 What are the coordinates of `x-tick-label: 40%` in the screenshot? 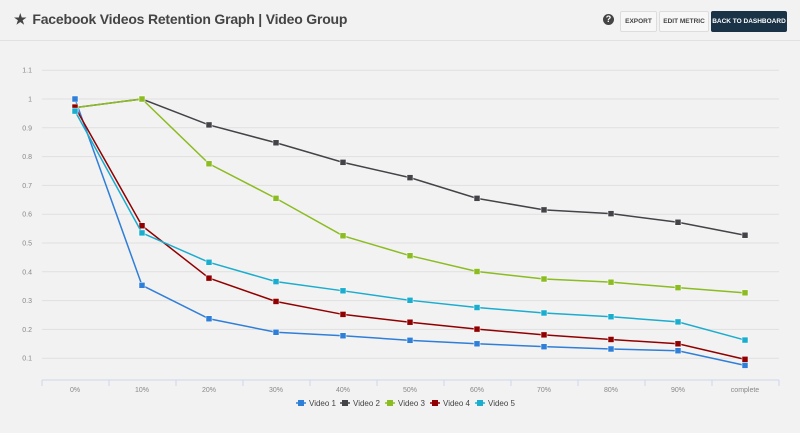 It's located at (343, 390).